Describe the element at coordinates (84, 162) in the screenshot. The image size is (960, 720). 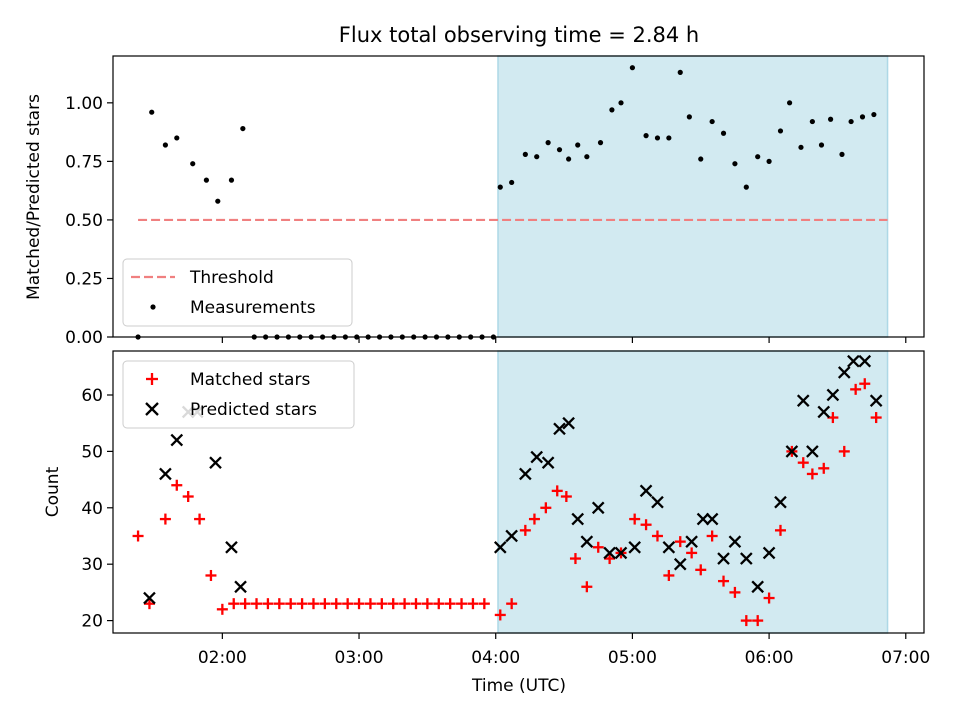
I see `top-y-tick-label: 0.75` at that location.